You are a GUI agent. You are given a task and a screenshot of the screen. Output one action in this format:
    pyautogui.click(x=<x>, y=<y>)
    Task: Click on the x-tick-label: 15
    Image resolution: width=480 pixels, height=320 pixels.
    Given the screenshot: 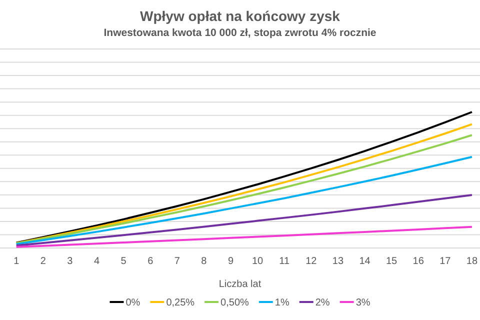 What is the action you would take?
    pyautogui.click(x=392, y=262)
    